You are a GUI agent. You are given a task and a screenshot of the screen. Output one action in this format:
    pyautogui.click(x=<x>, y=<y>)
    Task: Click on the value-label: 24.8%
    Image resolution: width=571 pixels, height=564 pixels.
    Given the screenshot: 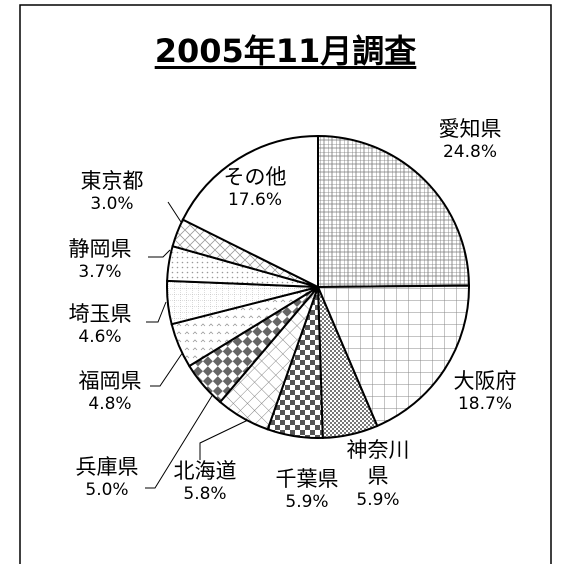 What is the action you would take?
    pyautogui.click(x=469, y=152)
    